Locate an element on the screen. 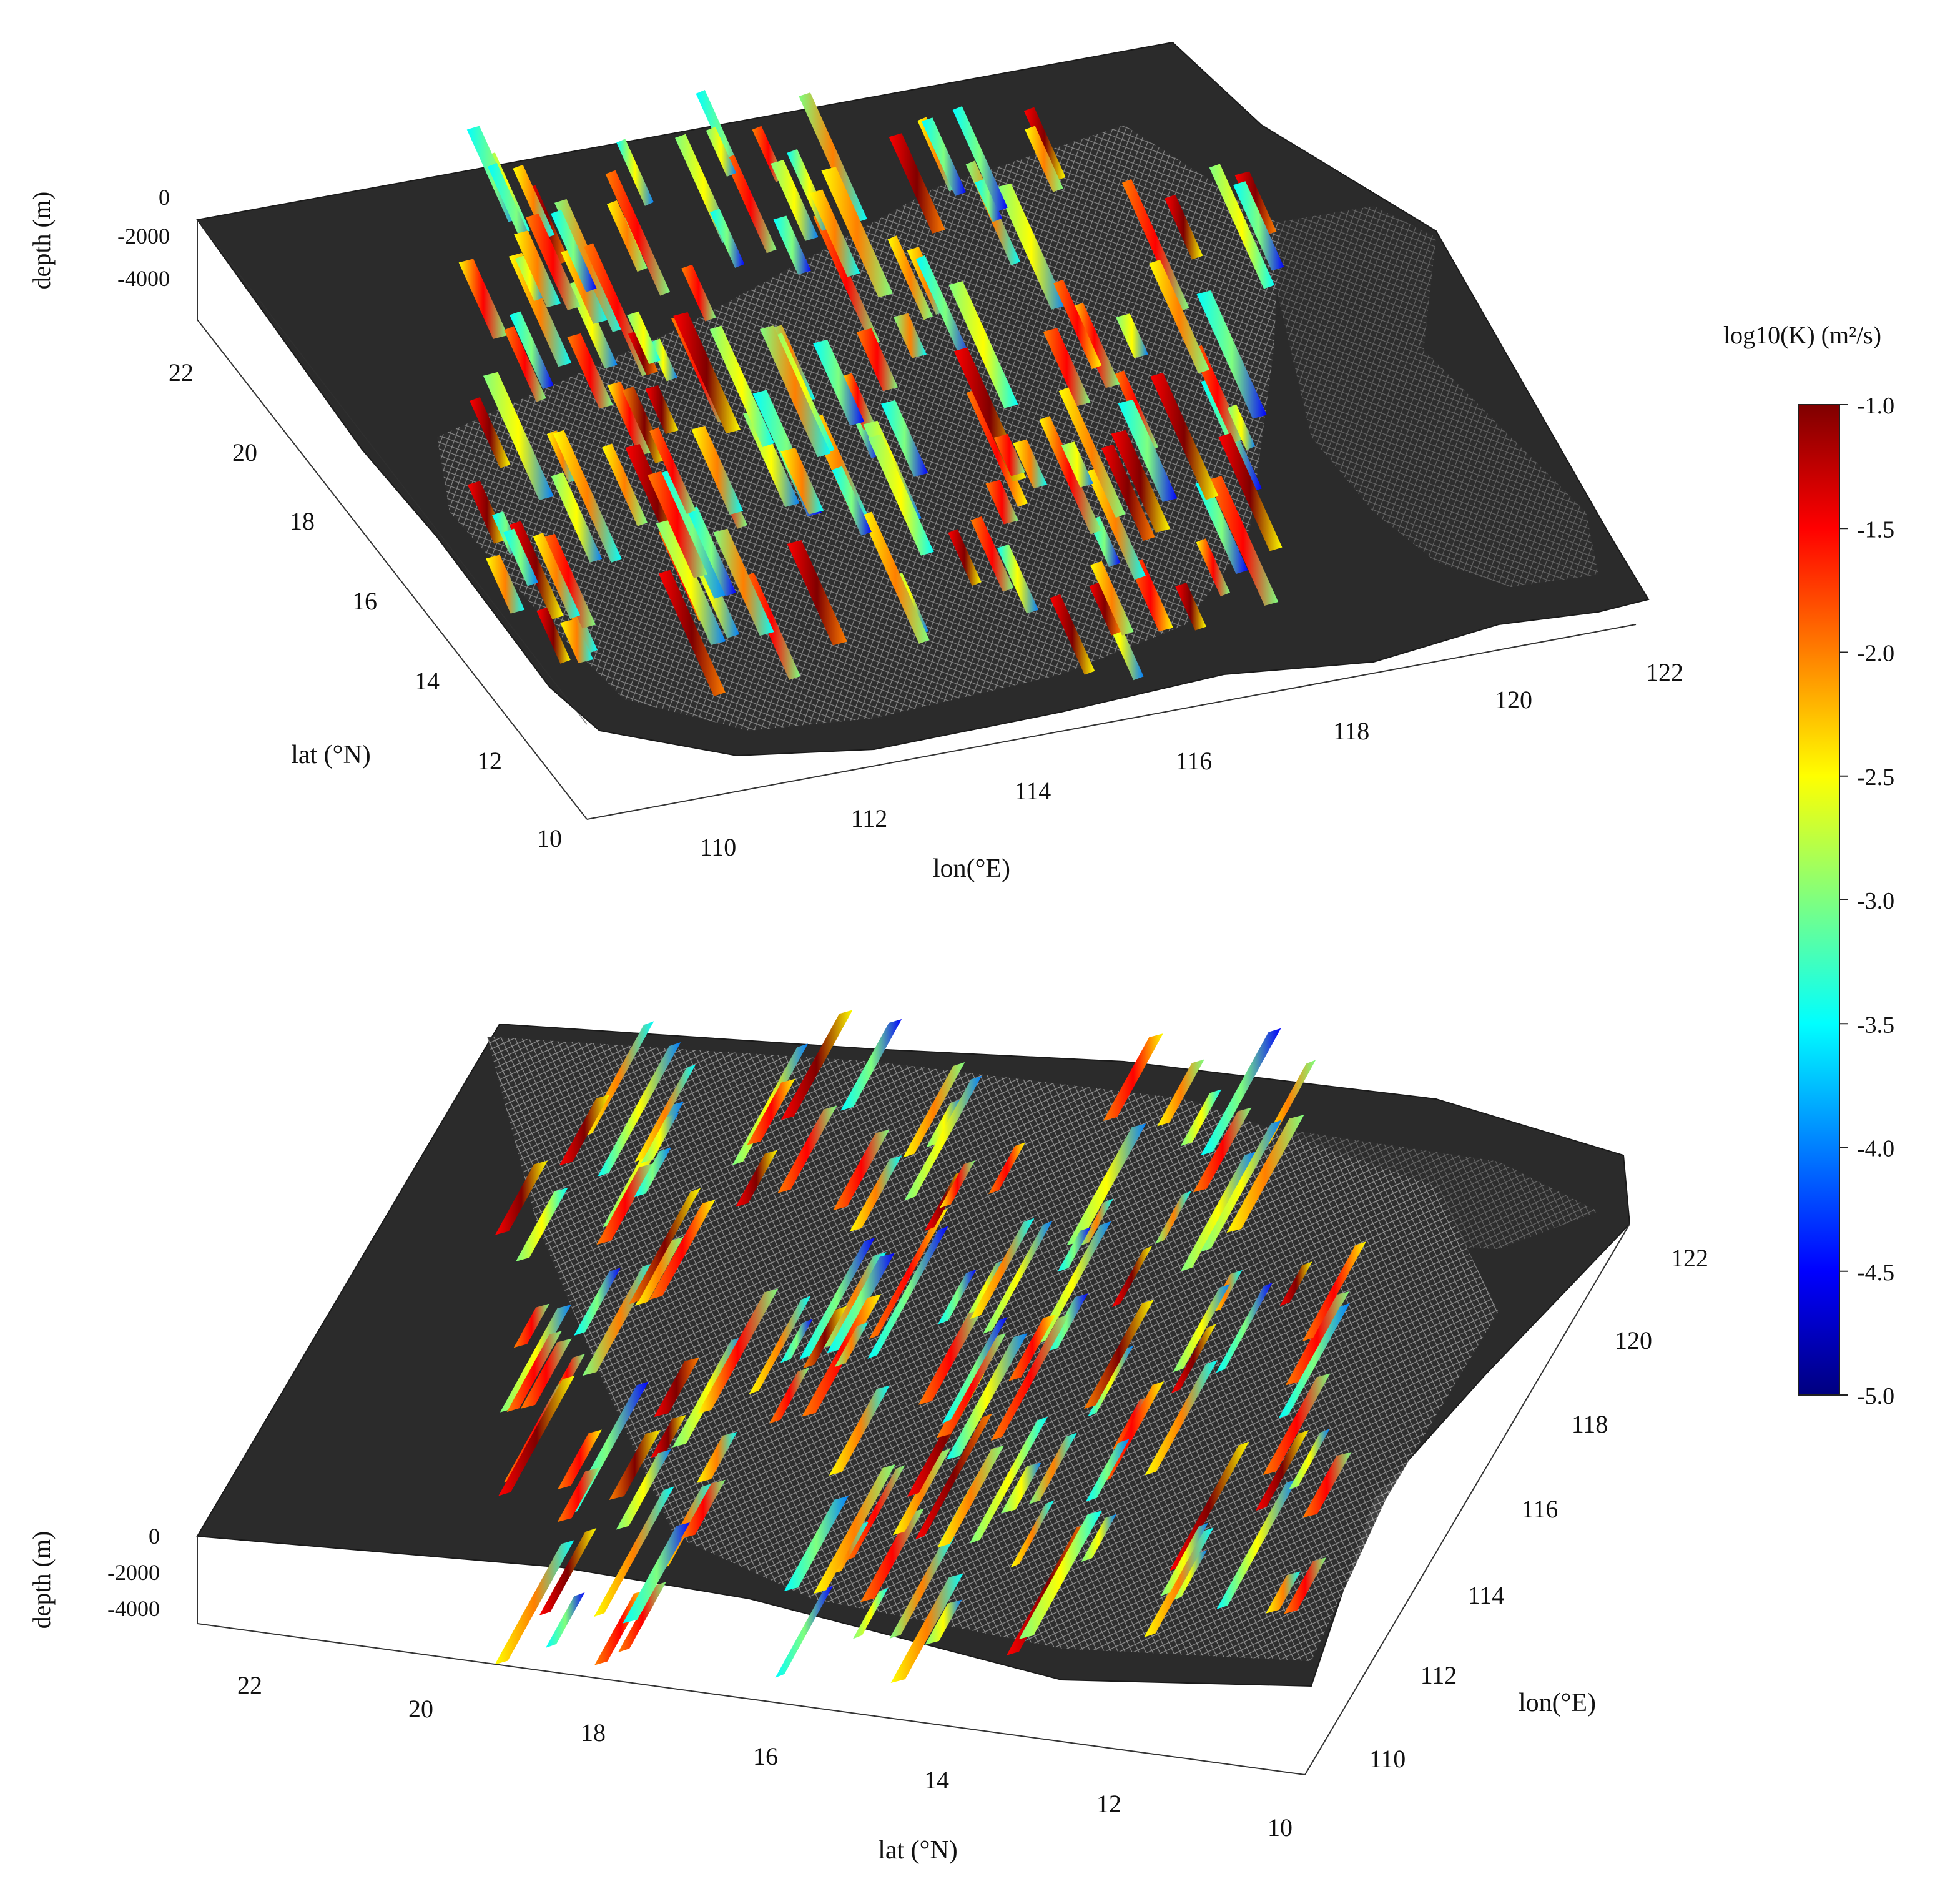 This screenshot has width=1950, height=1904. x-tick-label: 112 is located at coordinates (870, 818).